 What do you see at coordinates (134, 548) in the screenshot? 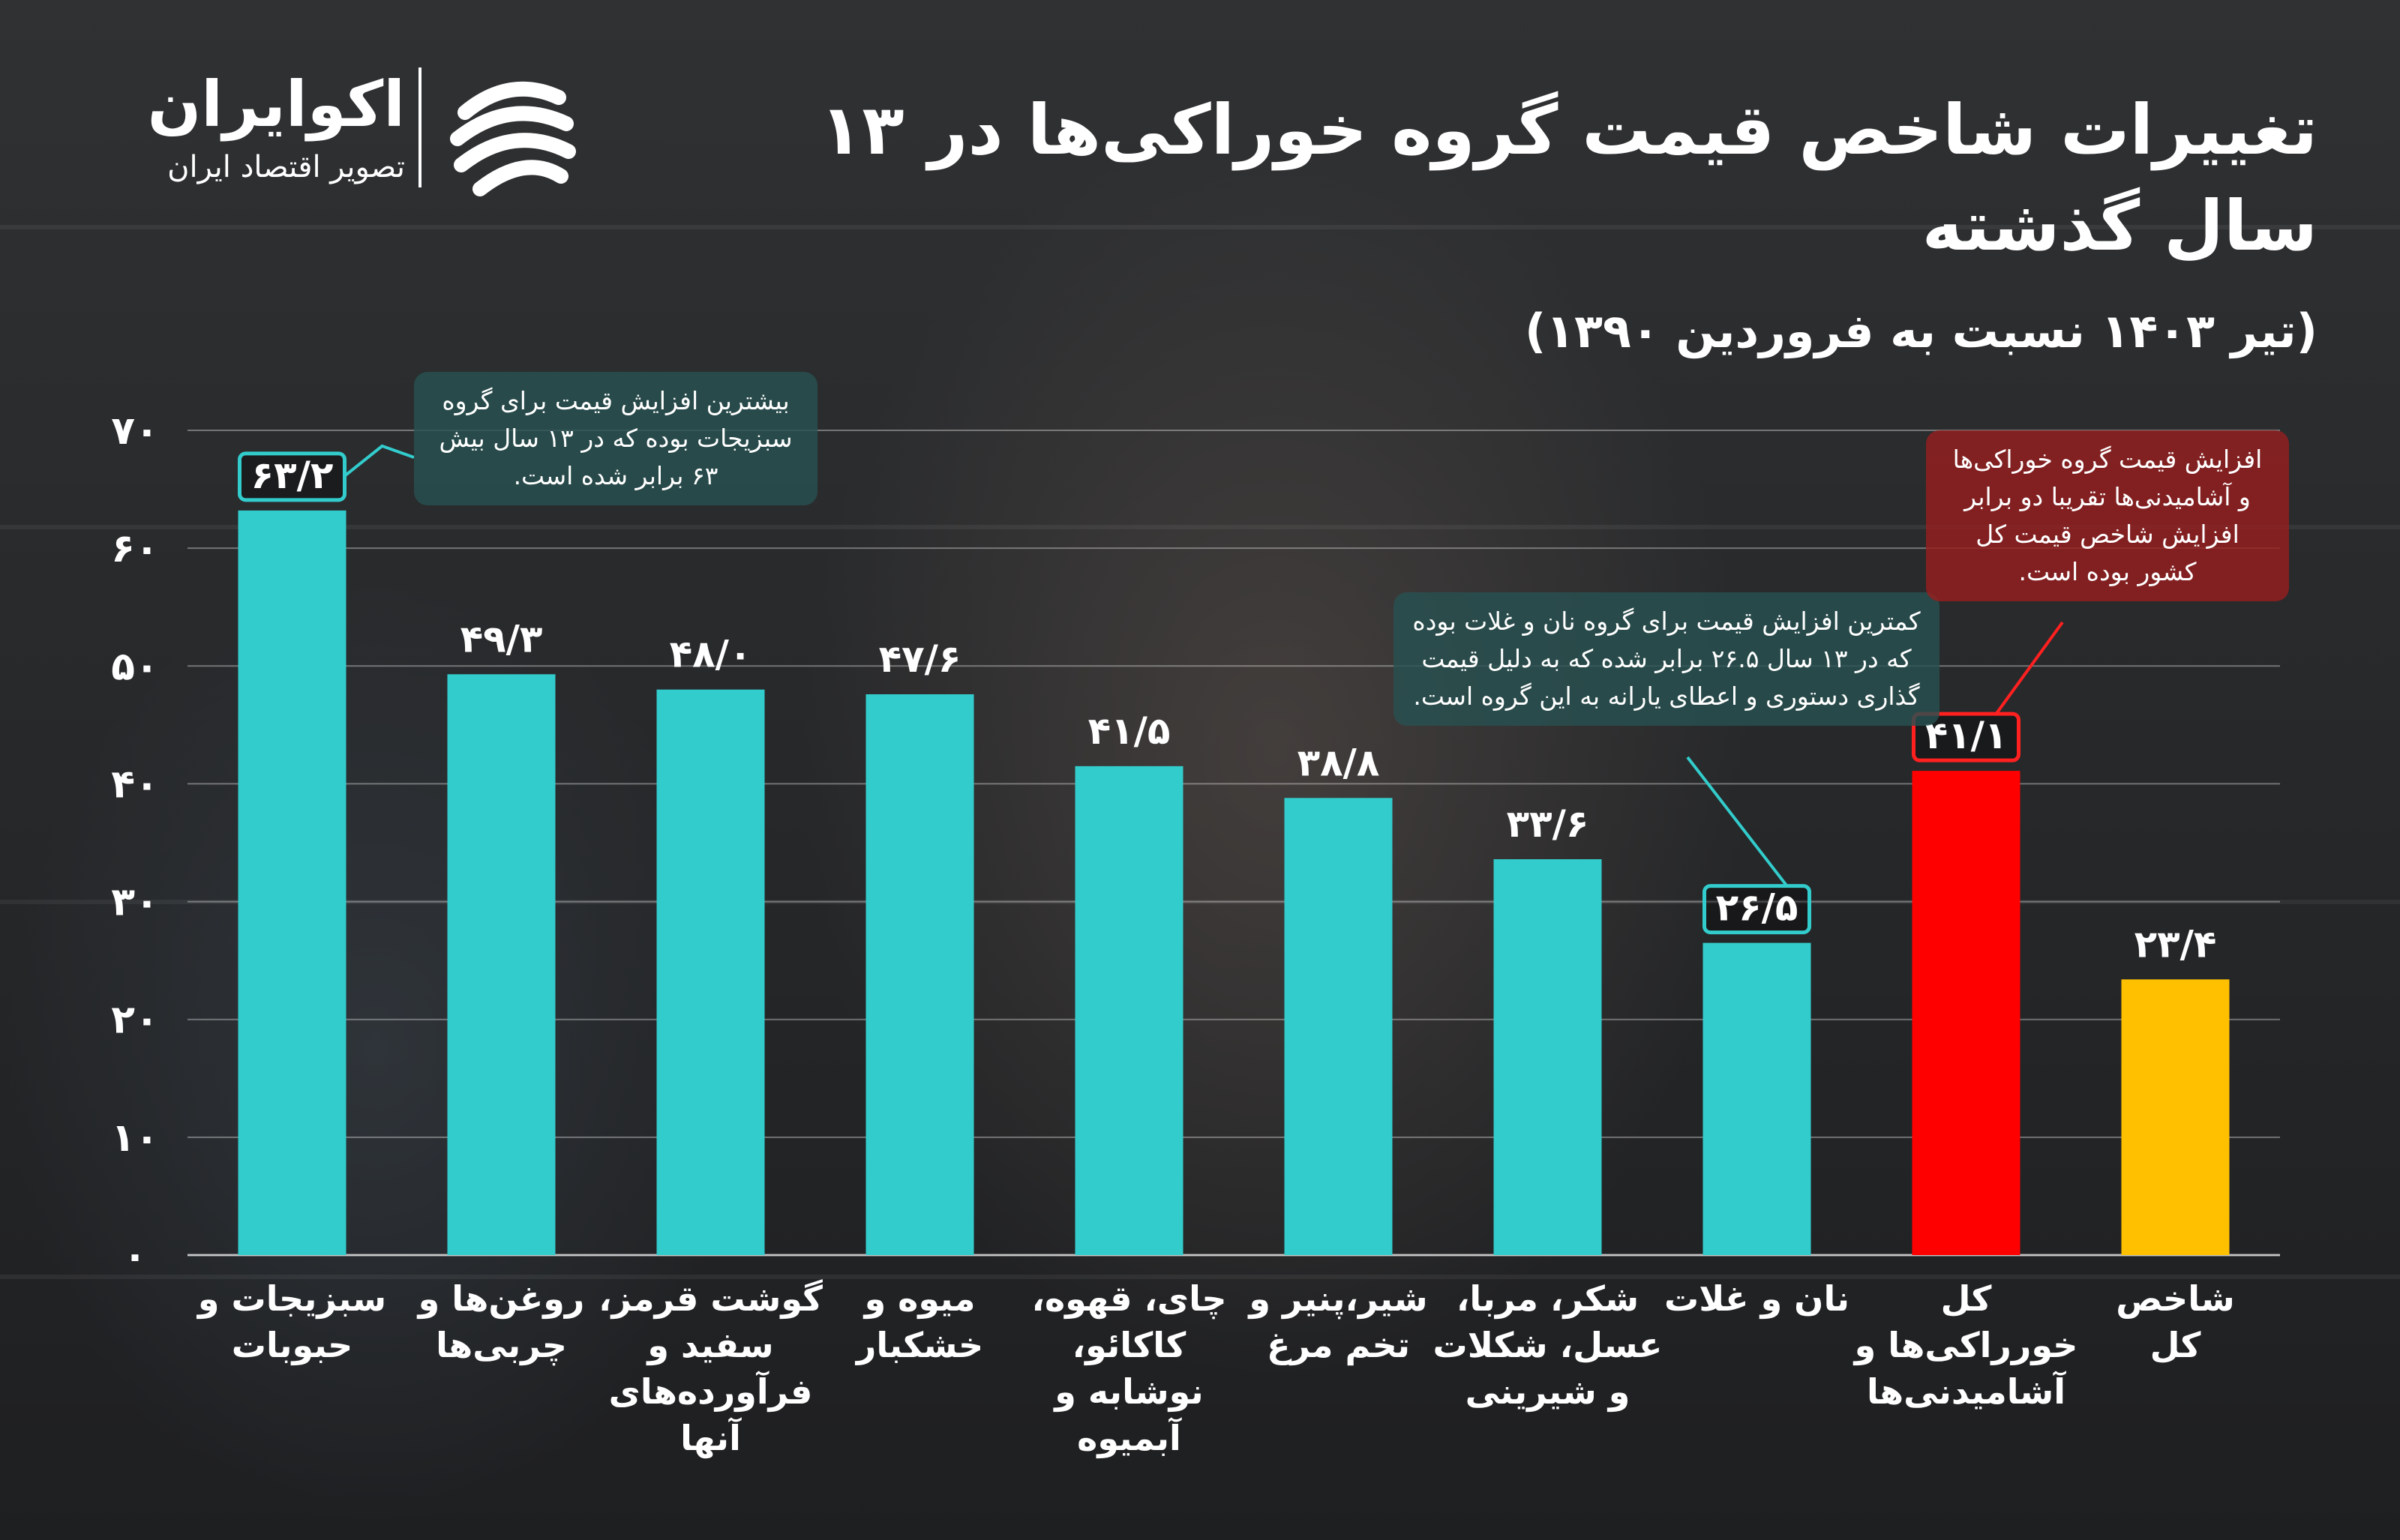
I see `y-tick-label: ۶۰` at bounding box center [134, 548].